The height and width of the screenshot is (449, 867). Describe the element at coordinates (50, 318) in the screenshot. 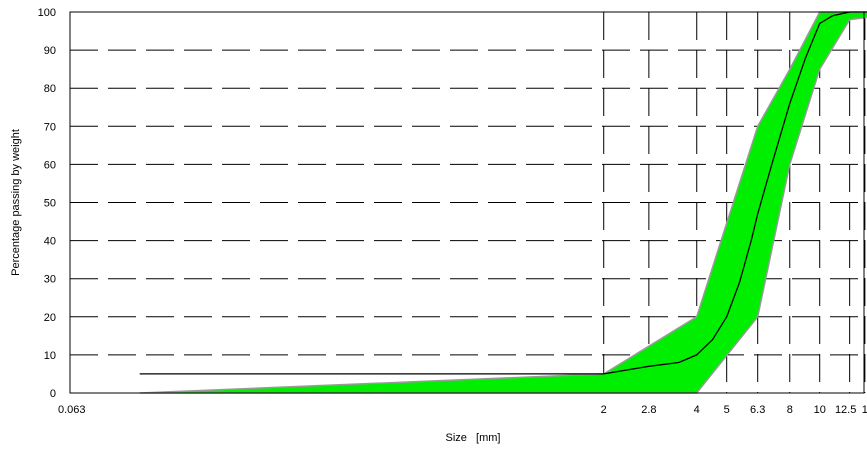

I see `y-tick-label: 20` at that location.